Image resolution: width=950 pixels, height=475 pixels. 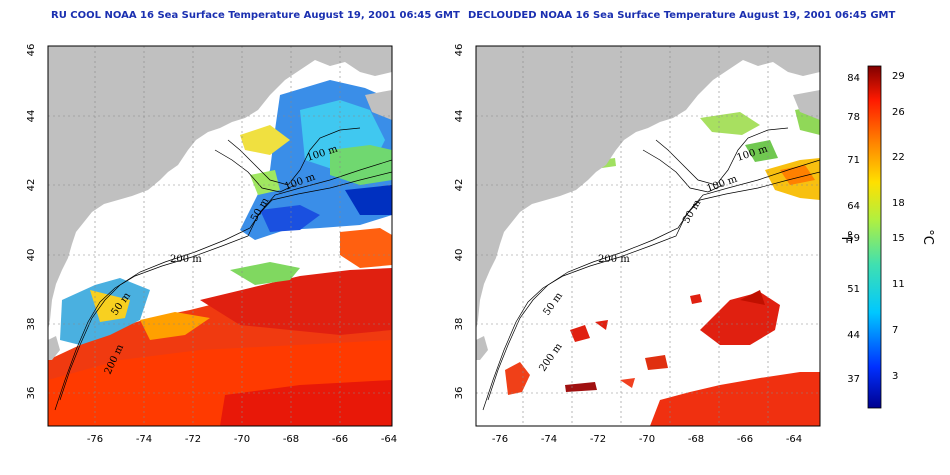 What do you see at coordinates (898, 76) in the screenshot?
I see `celsius-tick: 29` at bounding box center [898, 76].